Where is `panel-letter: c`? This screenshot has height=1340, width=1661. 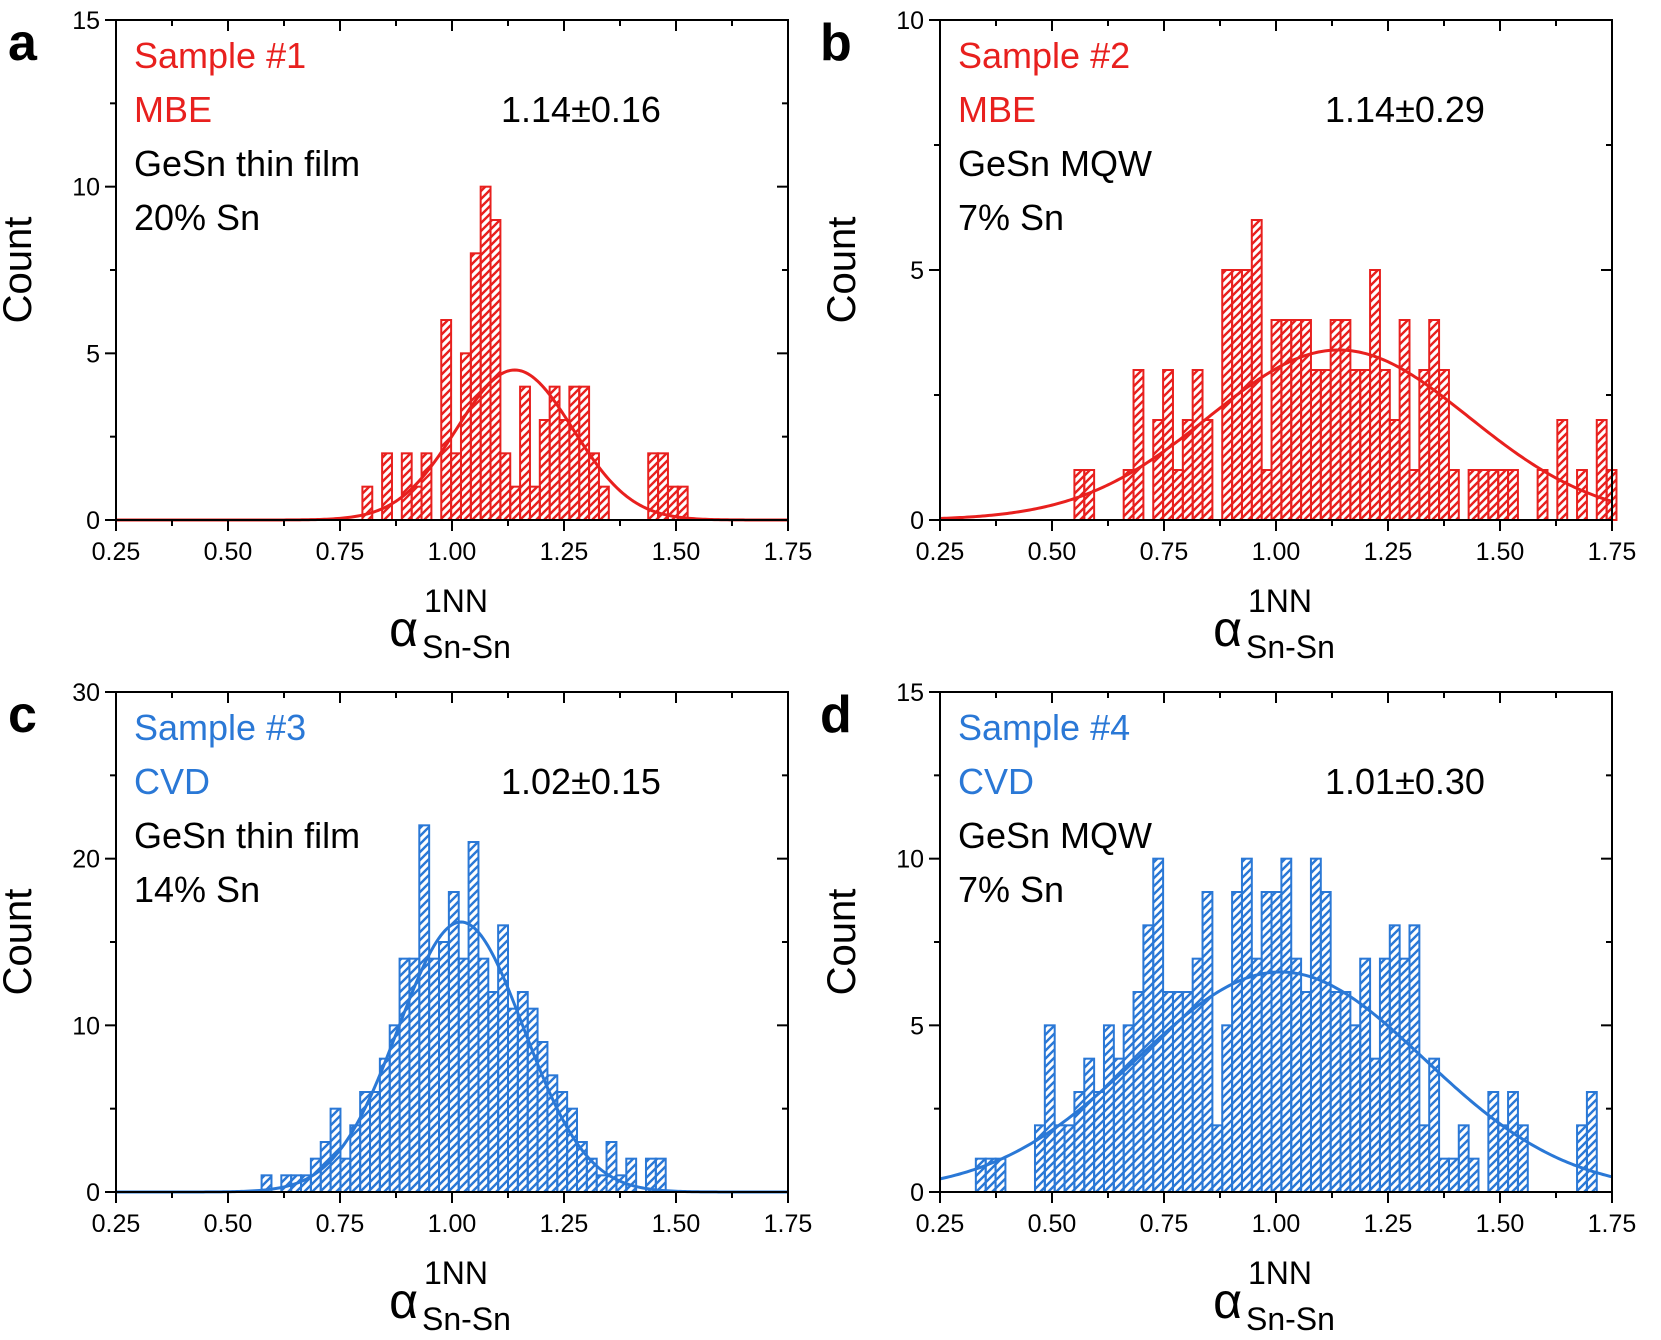
panel-letter: c is located at coordinates (22, 715).